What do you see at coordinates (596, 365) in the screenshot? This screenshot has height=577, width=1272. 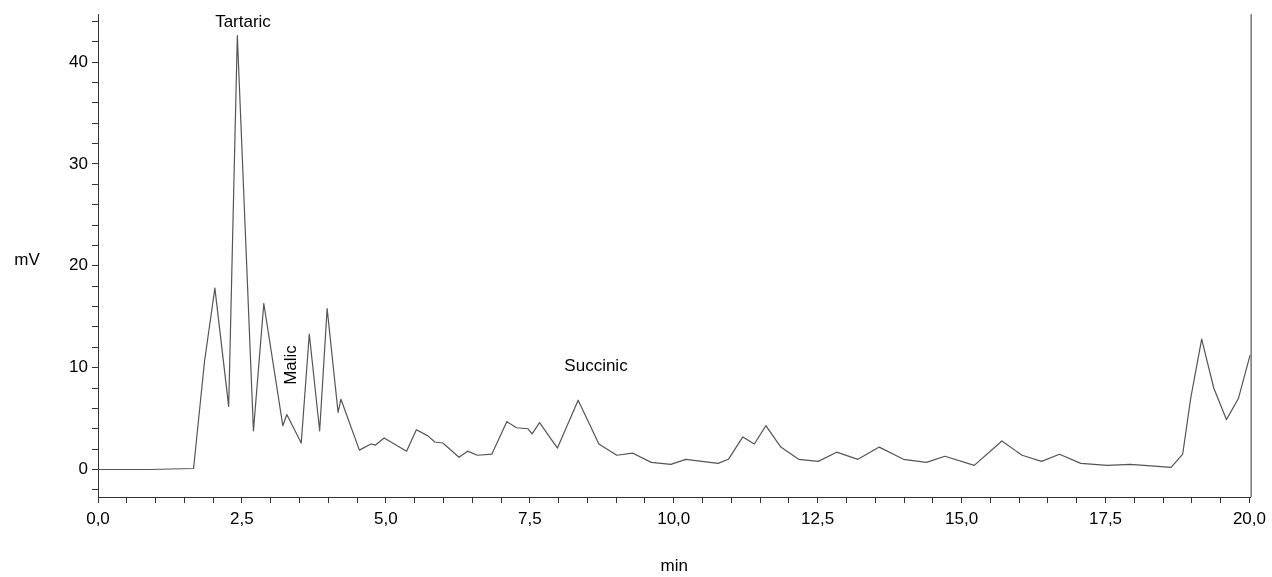 I see `annotation: Succinic` at bounding box center [596, 365].